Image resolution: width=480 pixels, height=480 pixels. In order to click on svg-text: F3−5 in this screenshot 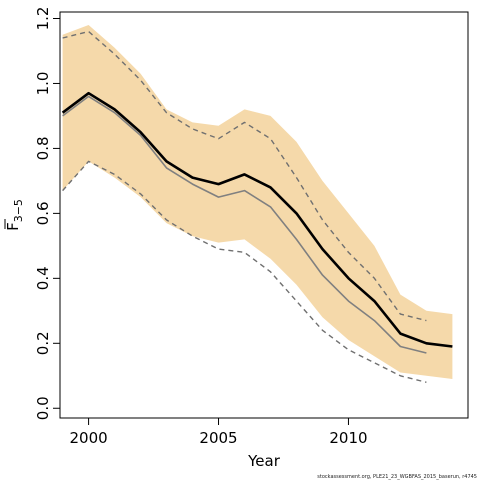, I will do `click(14, 215)`.